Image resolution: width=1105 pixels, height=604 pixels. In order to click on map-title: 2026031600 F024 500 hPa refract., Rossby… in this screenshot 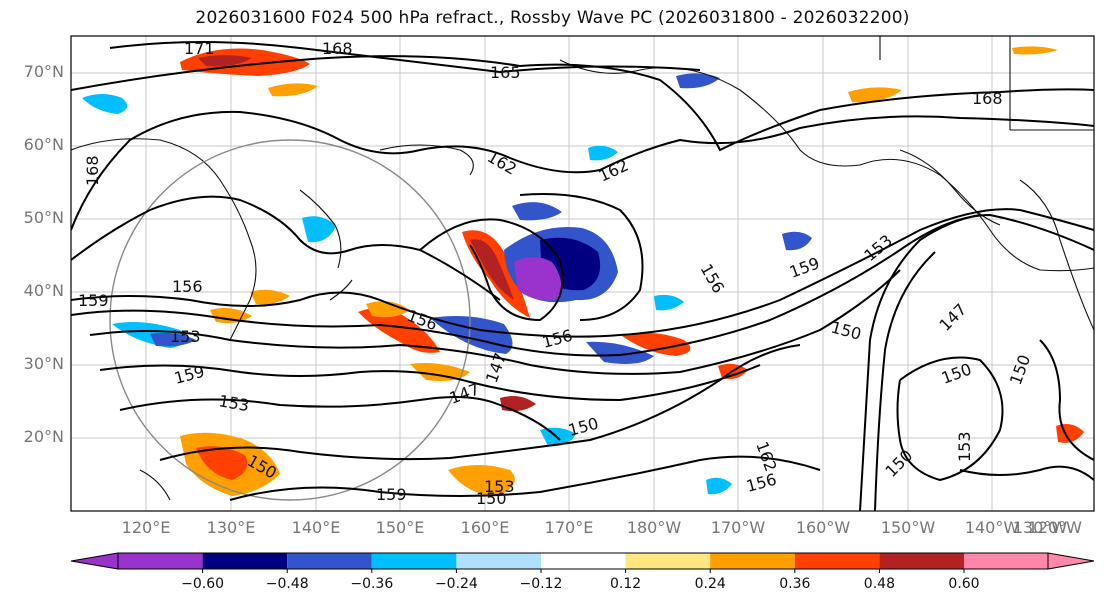, I will do `click(552, 18)`.